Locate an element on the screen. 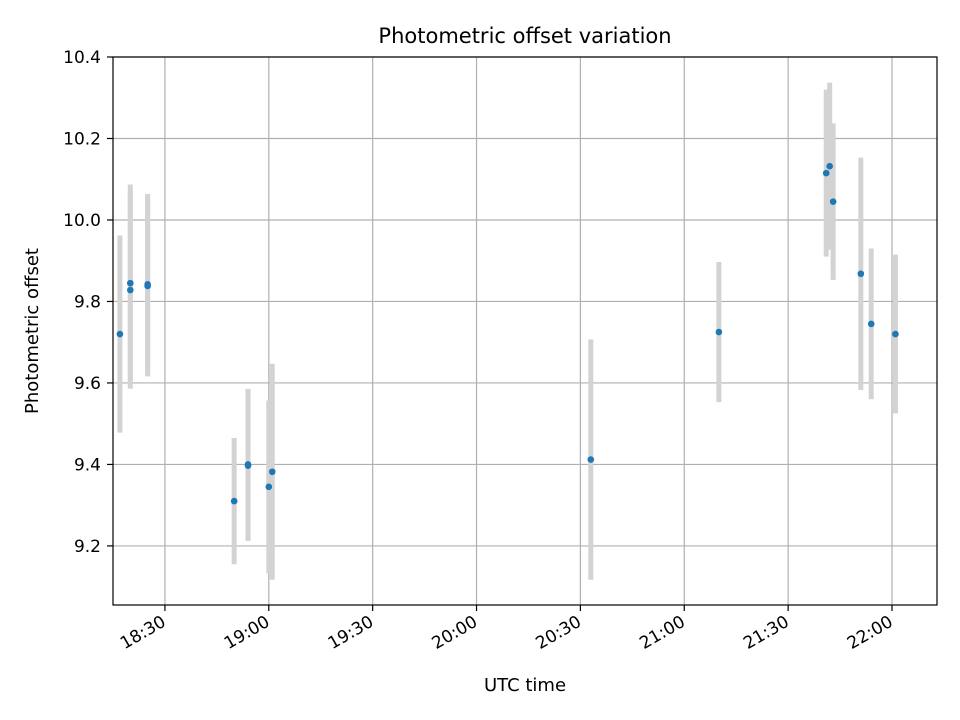 The image size is (960, 720). y-tick-label: 9.8 is located at coordinates (87, 302).